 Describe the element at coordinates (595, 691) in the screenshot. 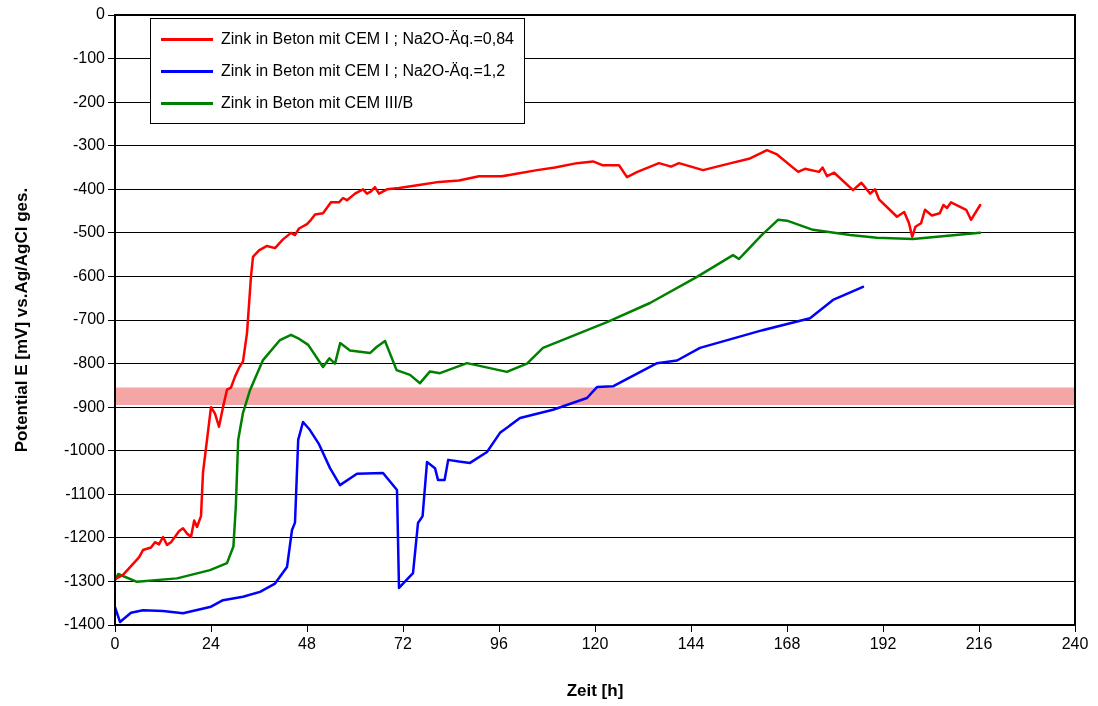

I see `x-axis-title: Zeit [h]` at that location.